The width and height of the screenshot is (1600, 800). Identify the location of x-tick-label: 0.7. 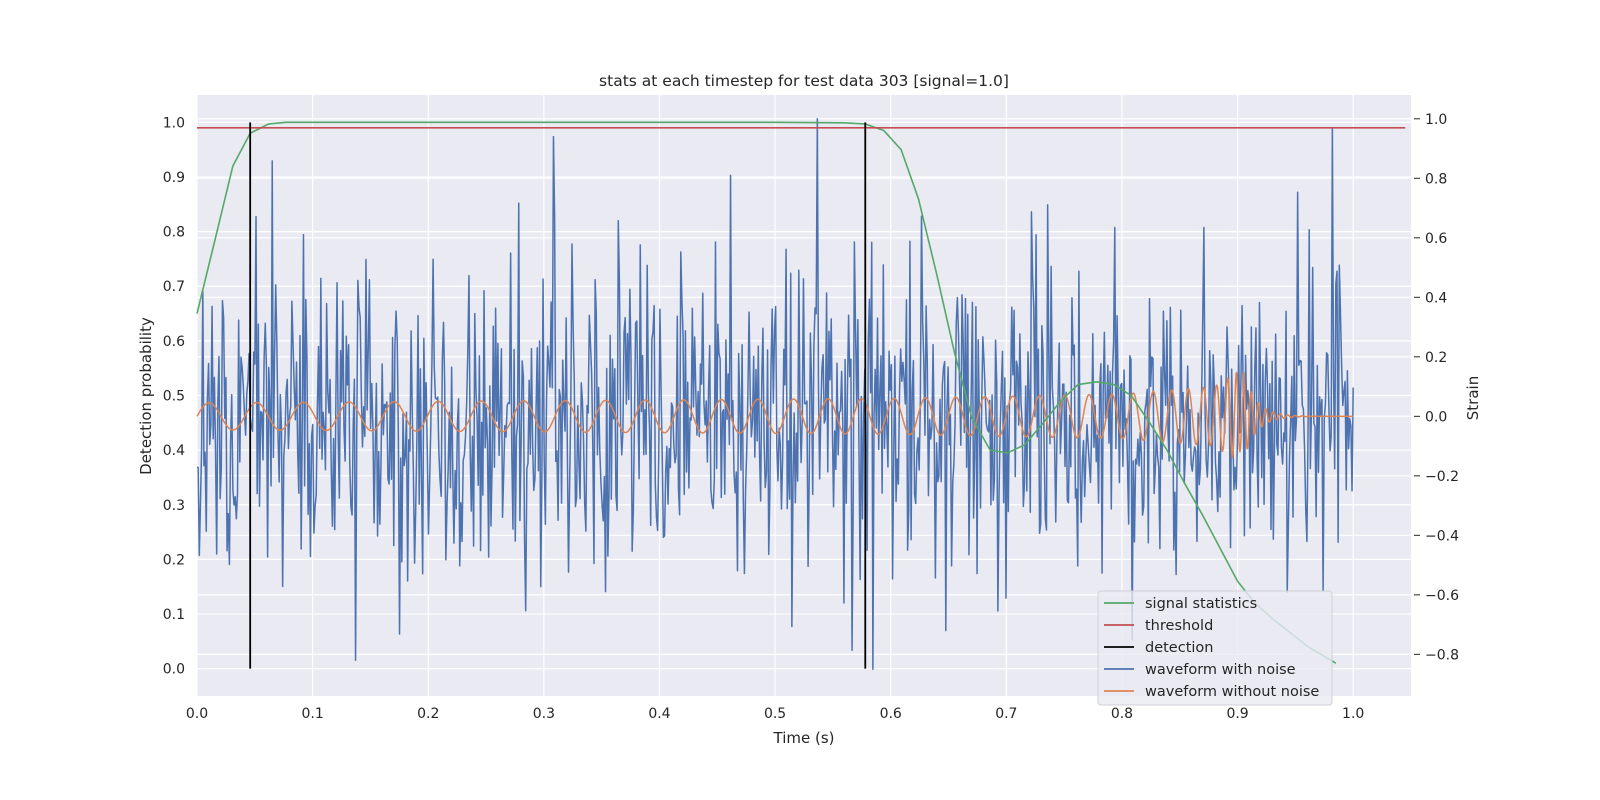
(1006, 714).